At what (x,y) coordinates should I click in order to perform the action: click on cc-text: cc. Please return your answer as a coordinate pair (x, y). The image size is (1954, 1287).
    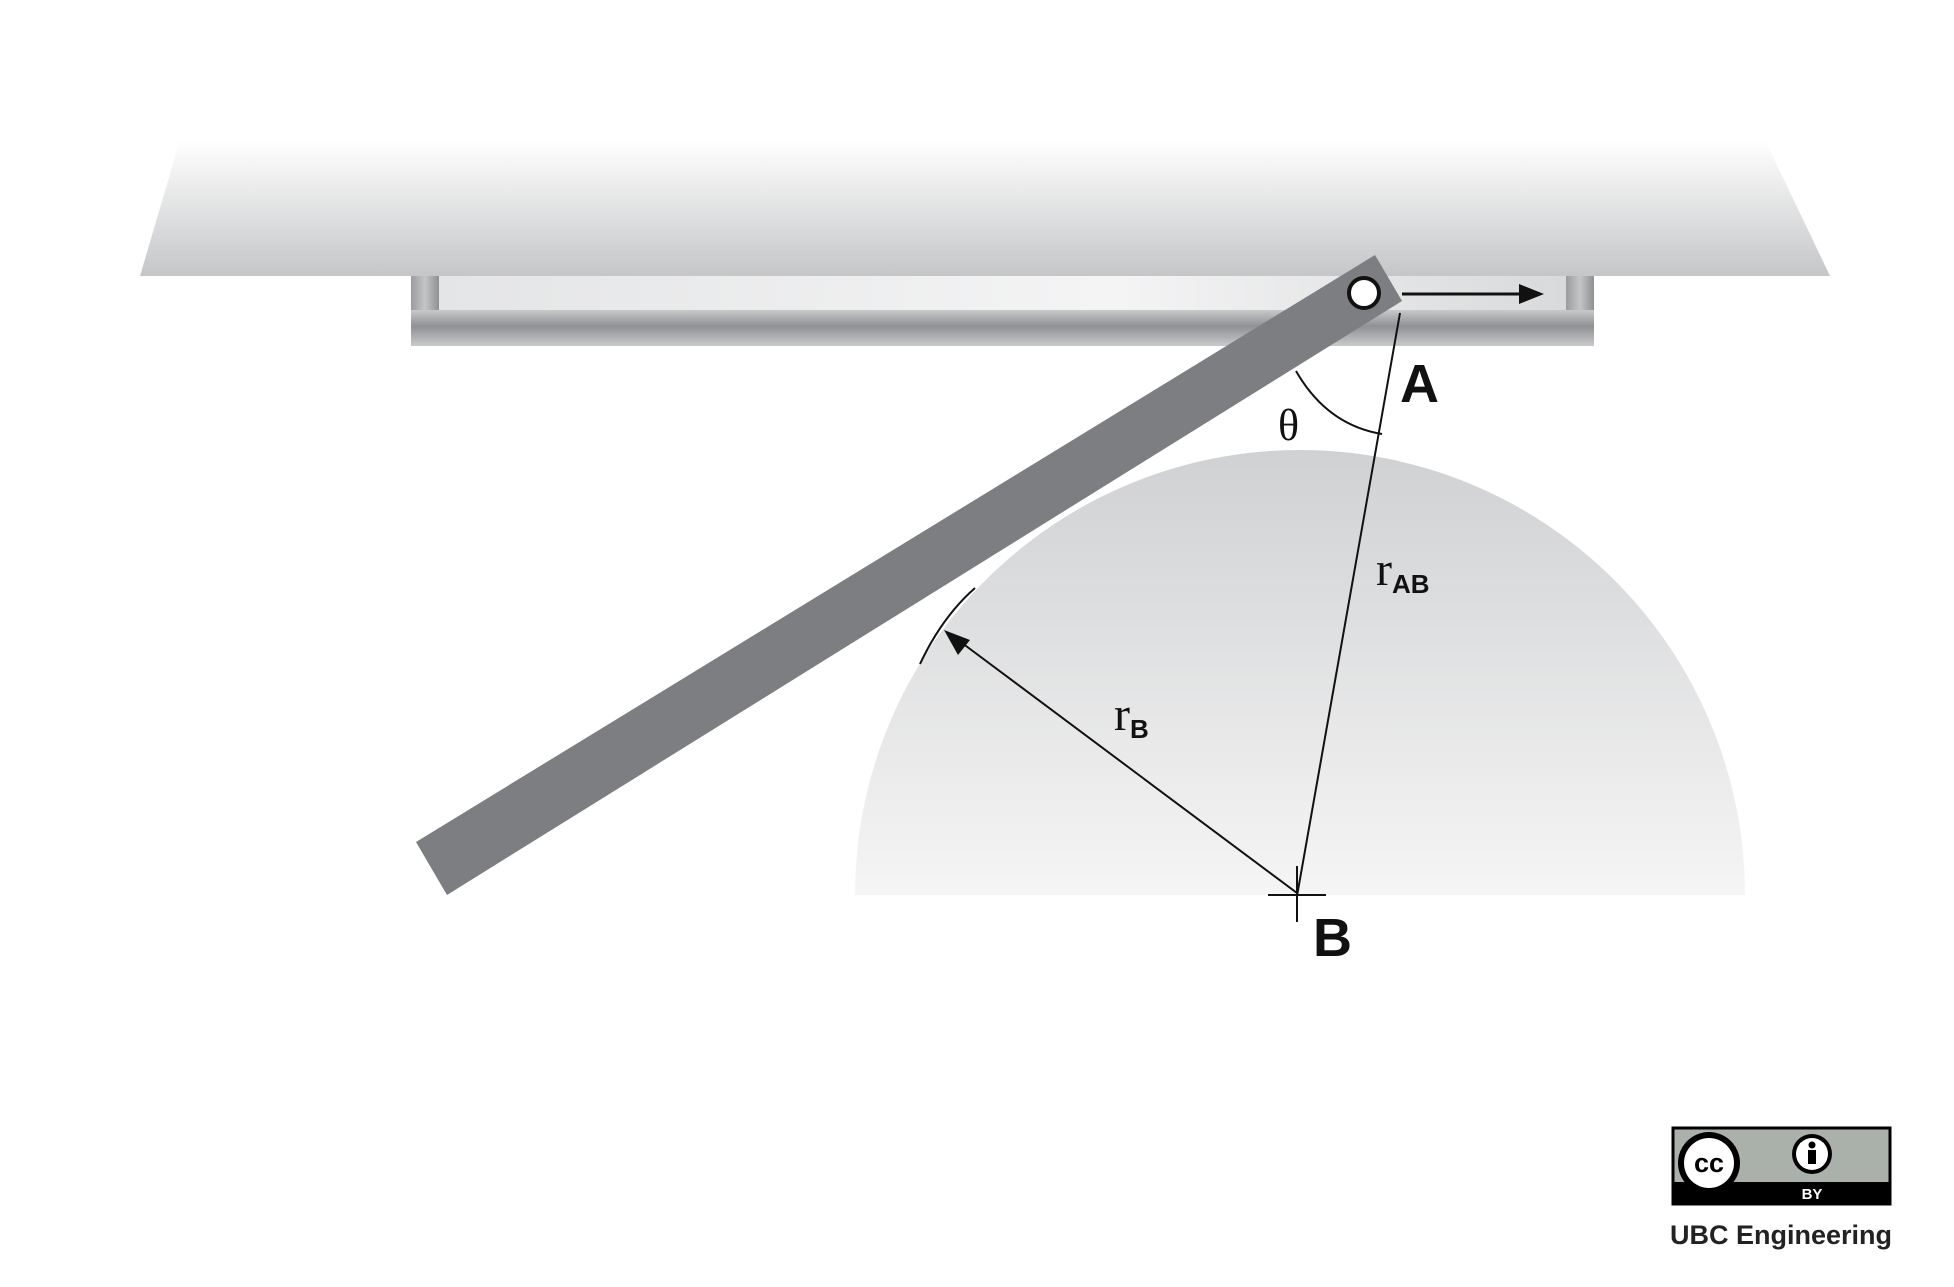
    Looking at the image, I should click on (1709, 1163).